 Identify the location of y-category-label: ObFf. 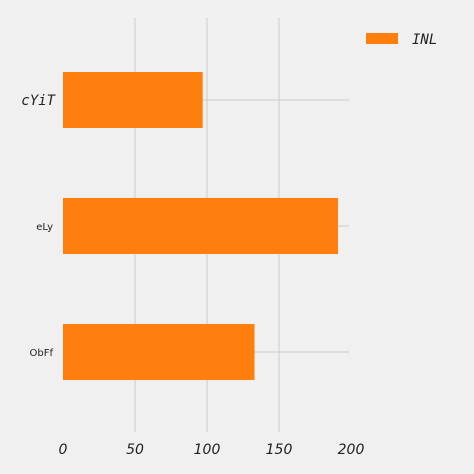
(42, 353).